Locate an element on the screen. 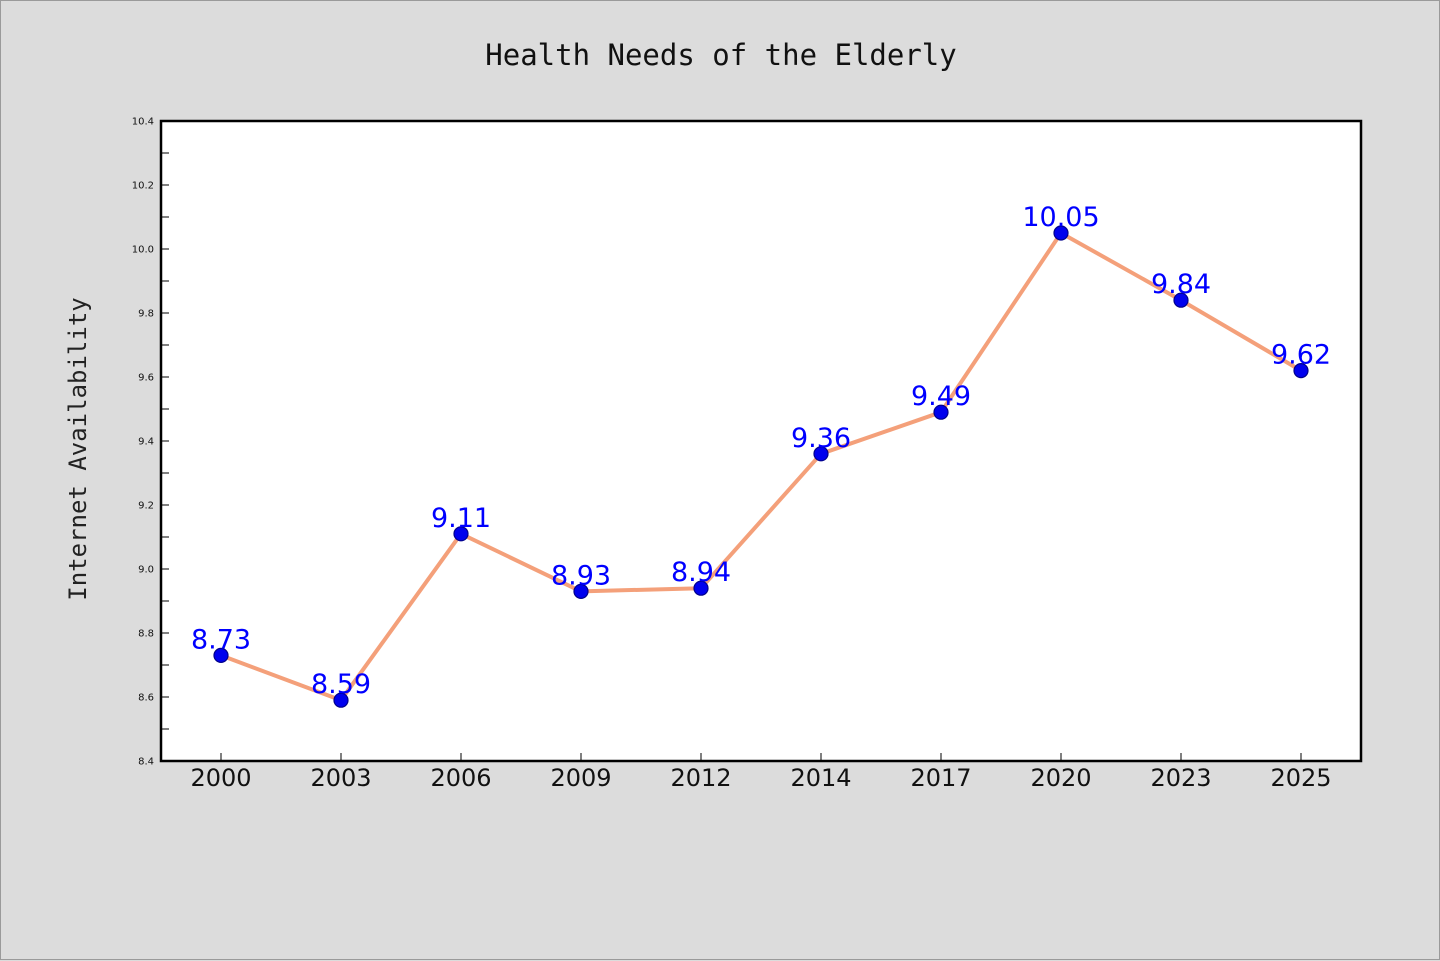 The image size is (1440, 961). data-label: 9.62 is located at coordinates (1301, 355).